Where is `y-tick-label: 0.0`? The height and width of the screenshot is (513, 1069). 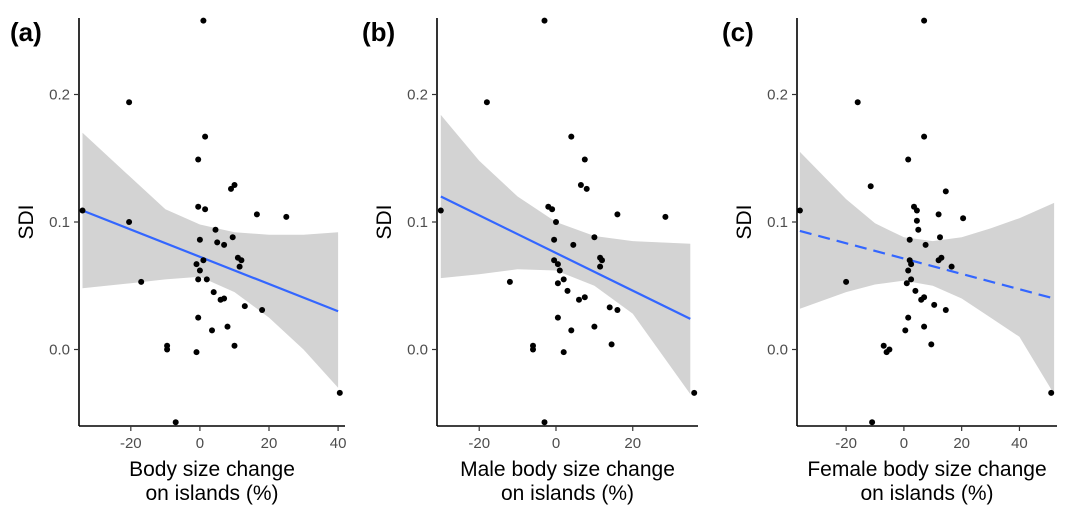
y-tick-label: 0.0 is located at coordinates (417, 350).